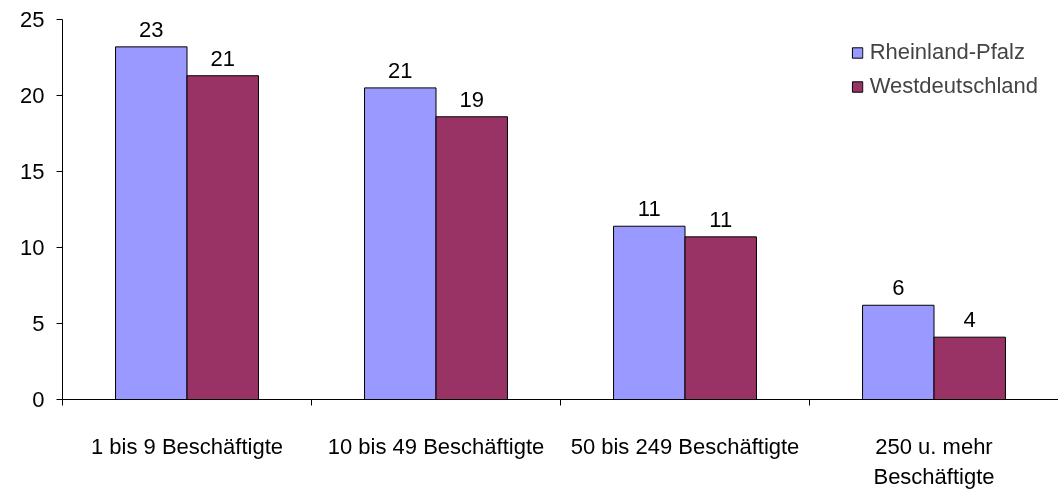  What do you see at coordinates (32, 247) in the screenshot?
I see `y-tick-label: 10` at bounding box center [32, 247].